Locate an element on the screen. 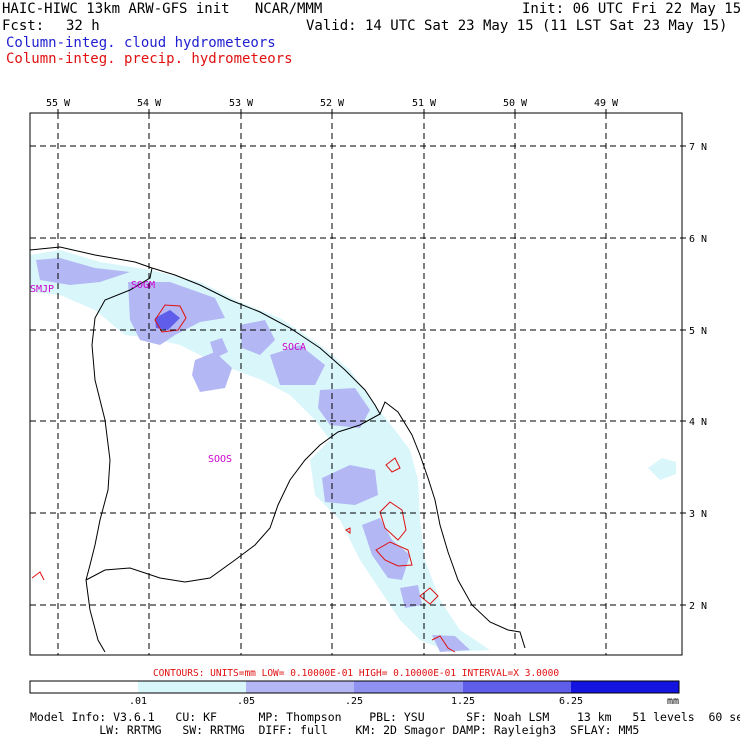 The width and height of the screenshot is (740, 740). header-init: Init: 06 UTC Fri 22 May 15 is located at coordinates (631, 9).